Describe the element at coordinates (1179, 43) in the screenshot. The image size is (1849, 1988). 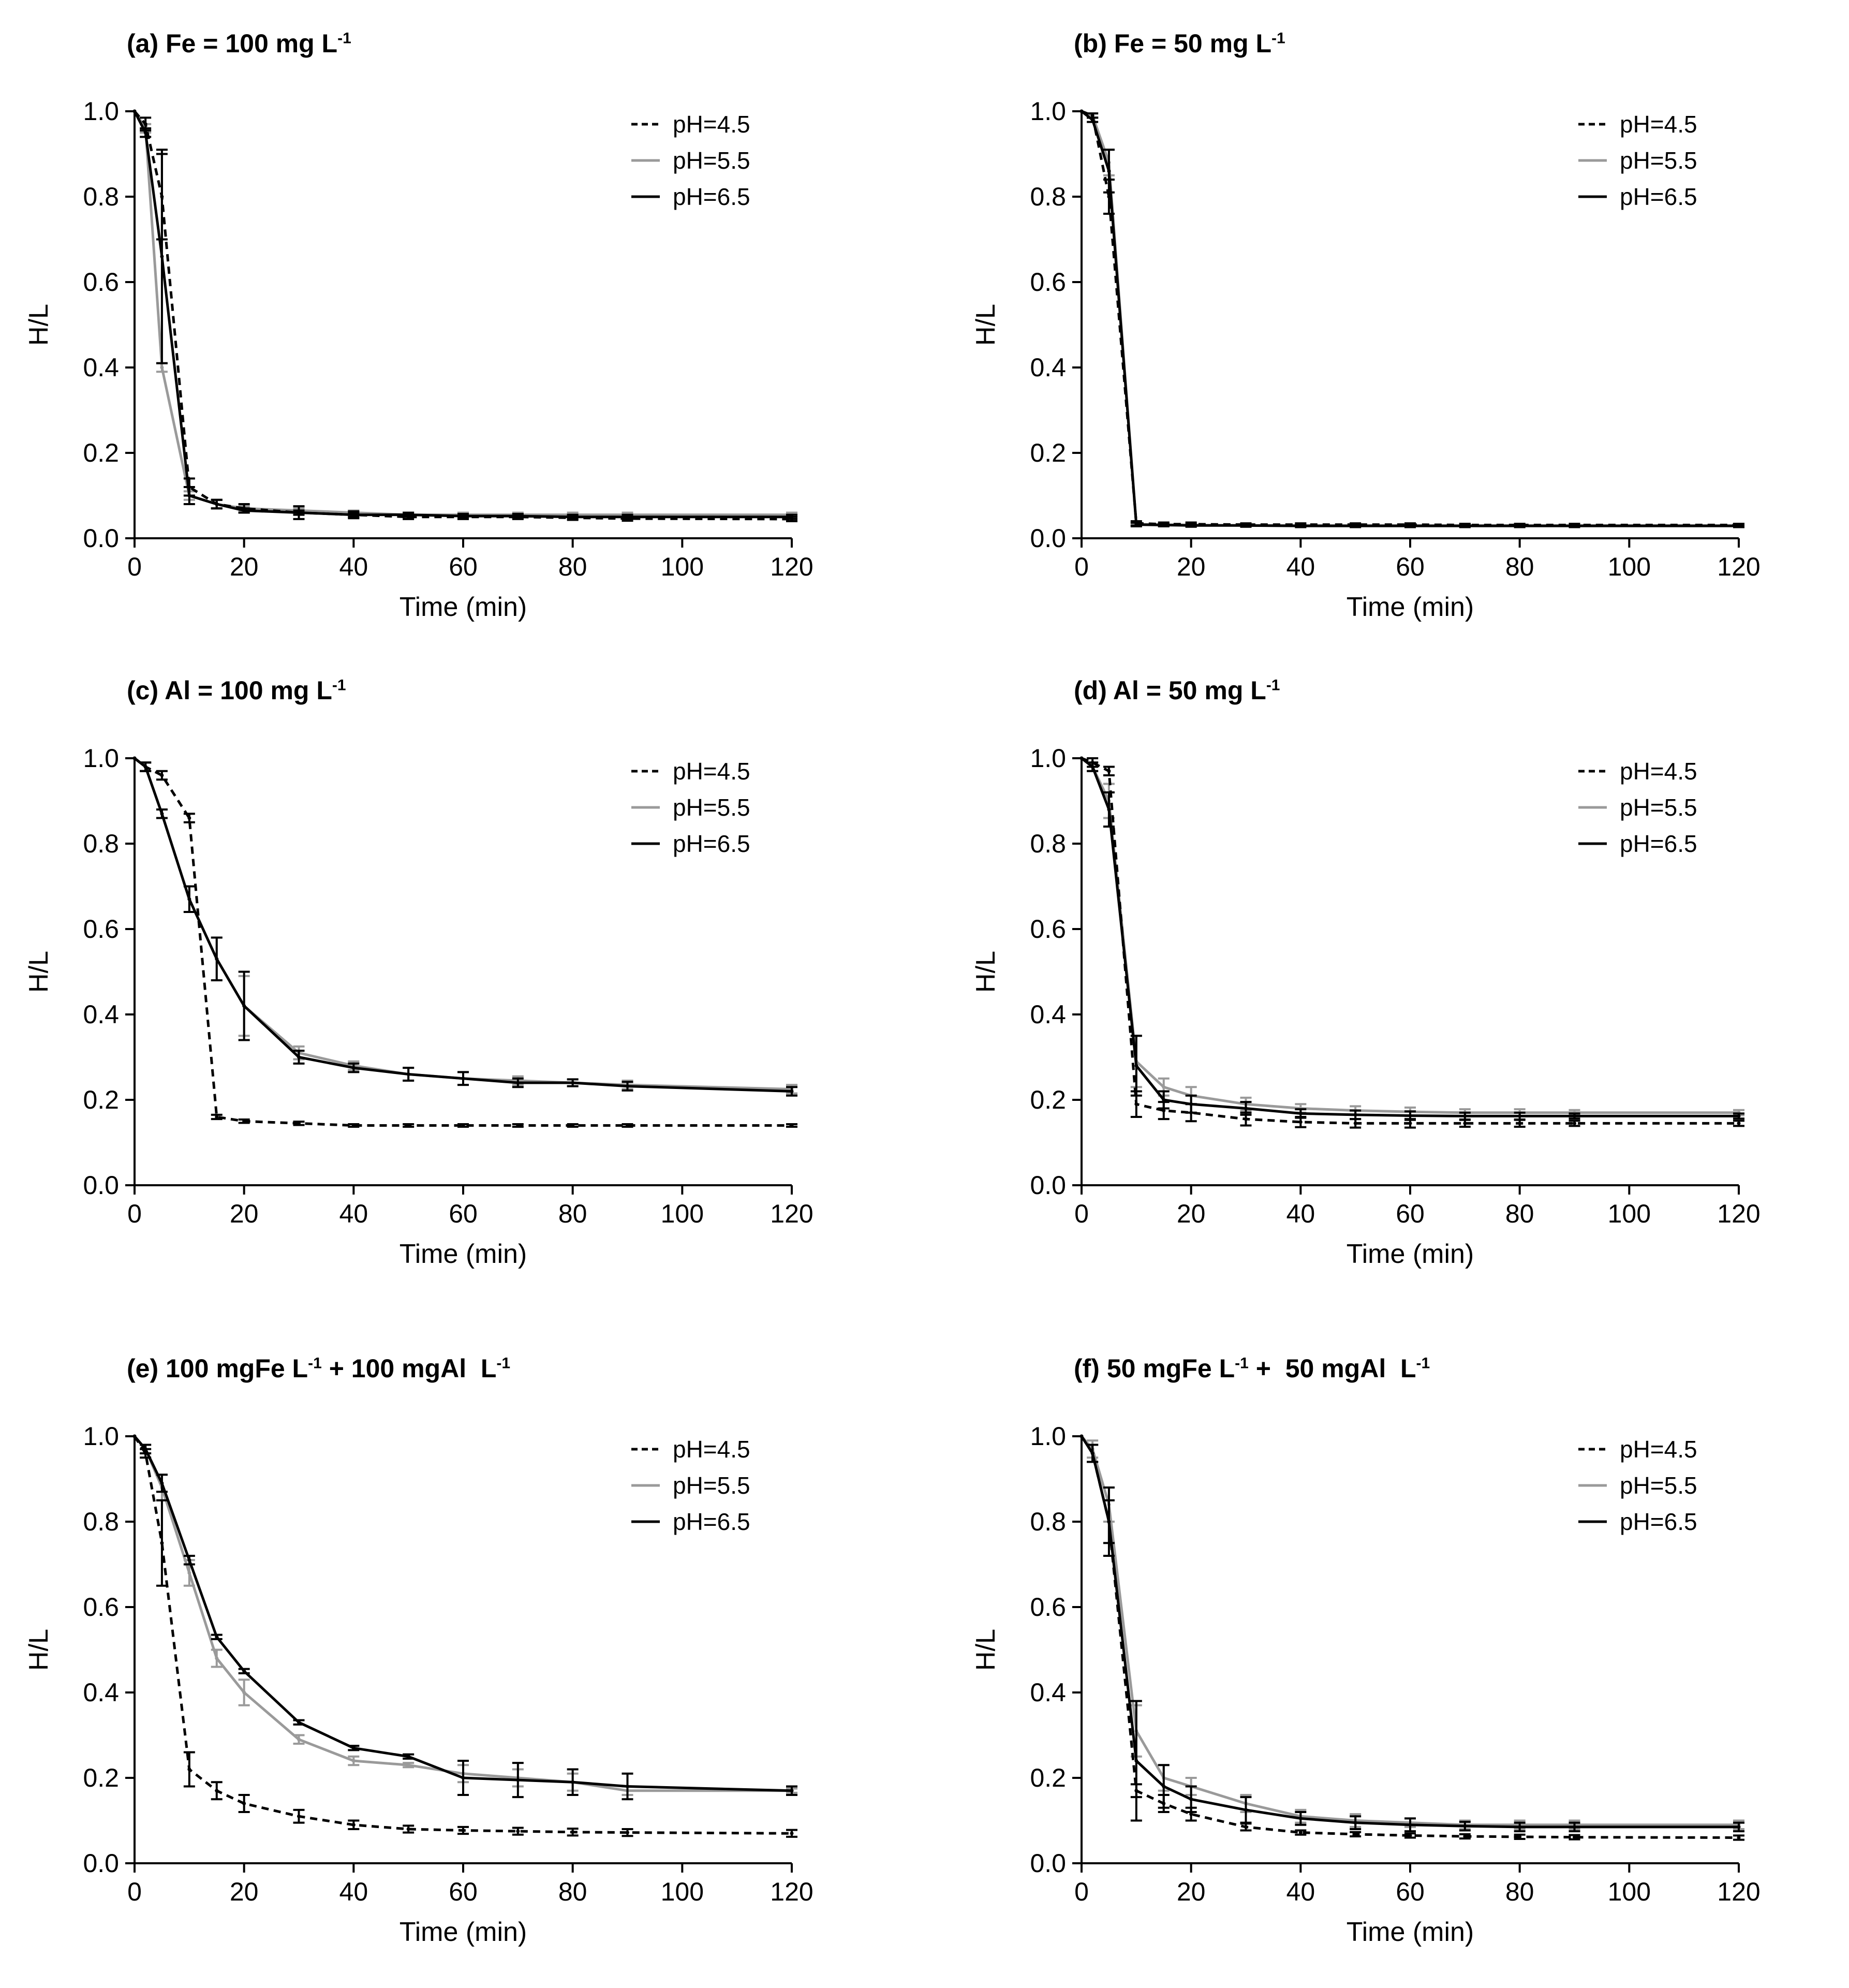
I see `chart-b-title: (b) Fe = 50 mg L-1` at that location.